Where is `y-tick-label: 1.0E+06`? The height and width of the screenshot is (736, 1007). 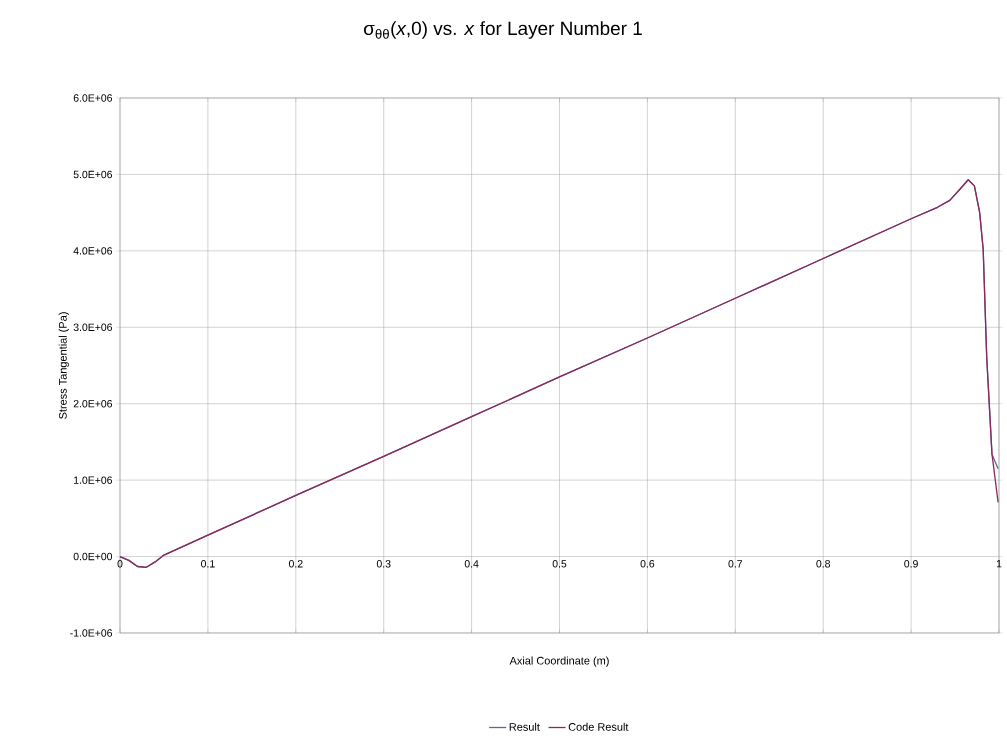 y-tick-label: 1.0E+06 is located at coordinates (93, 480).